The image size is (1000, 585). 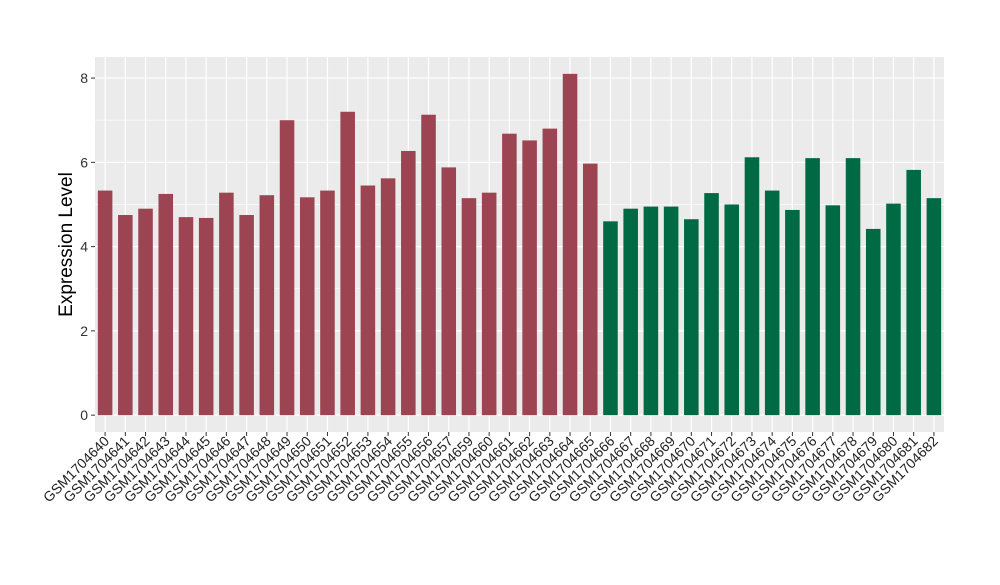 I want to click on bar-GSM1704681, so click(x=913, y=292).